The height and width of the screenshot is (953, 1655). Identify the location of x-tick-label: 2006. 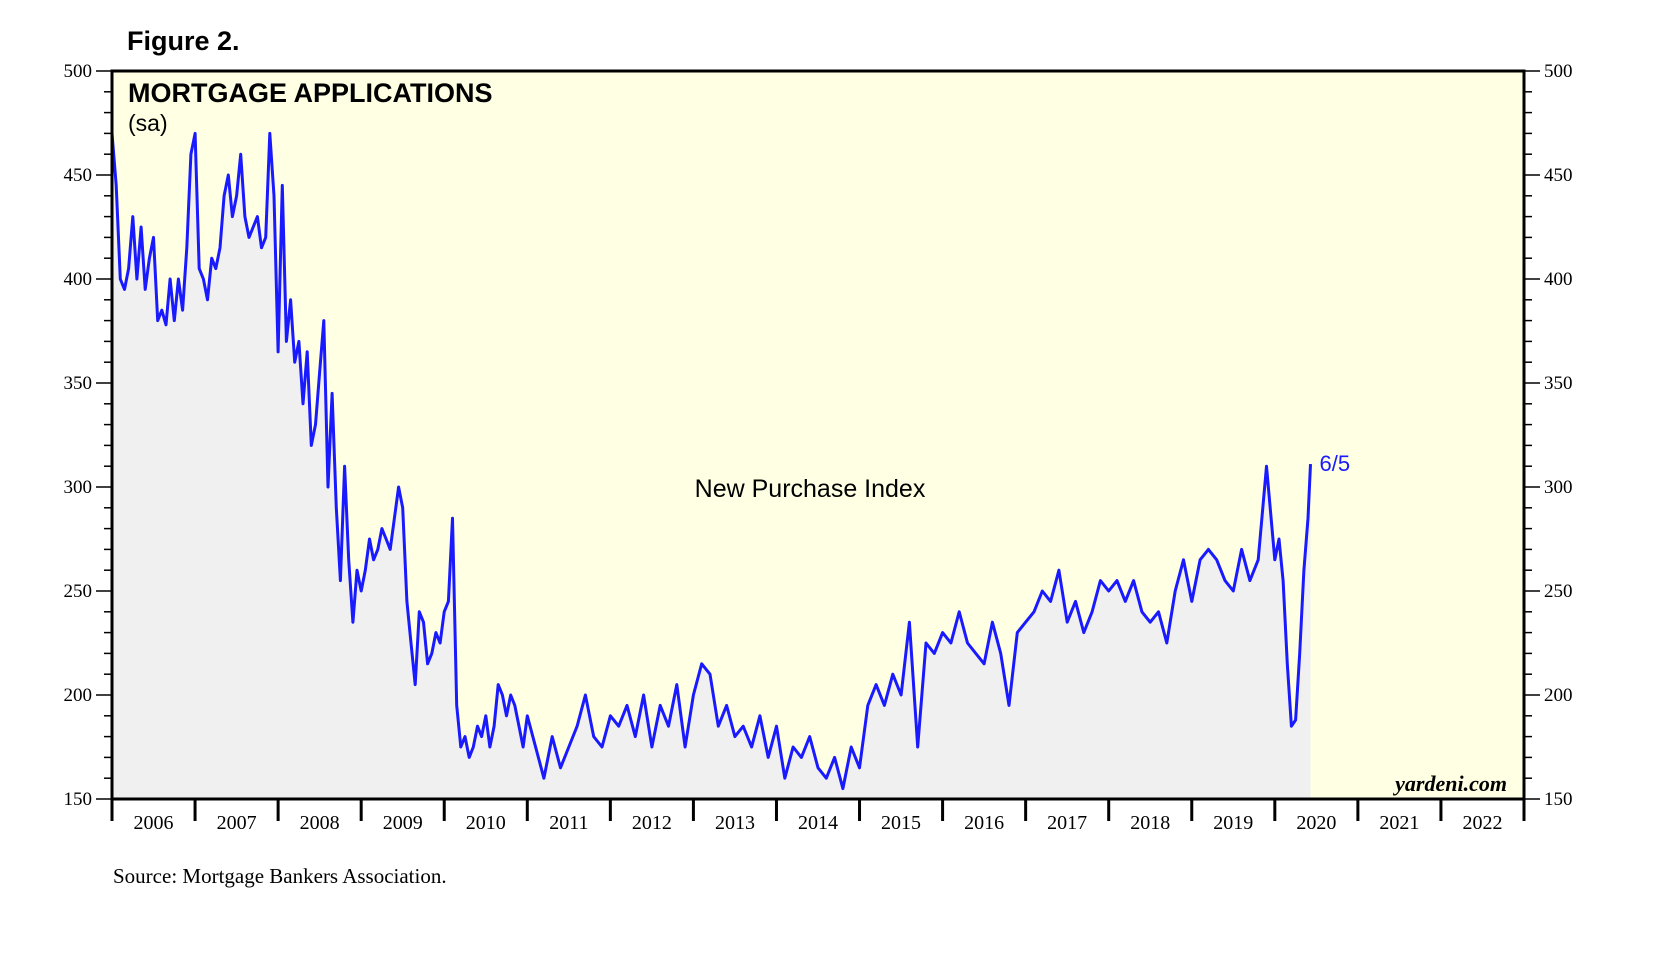
(154, 823).